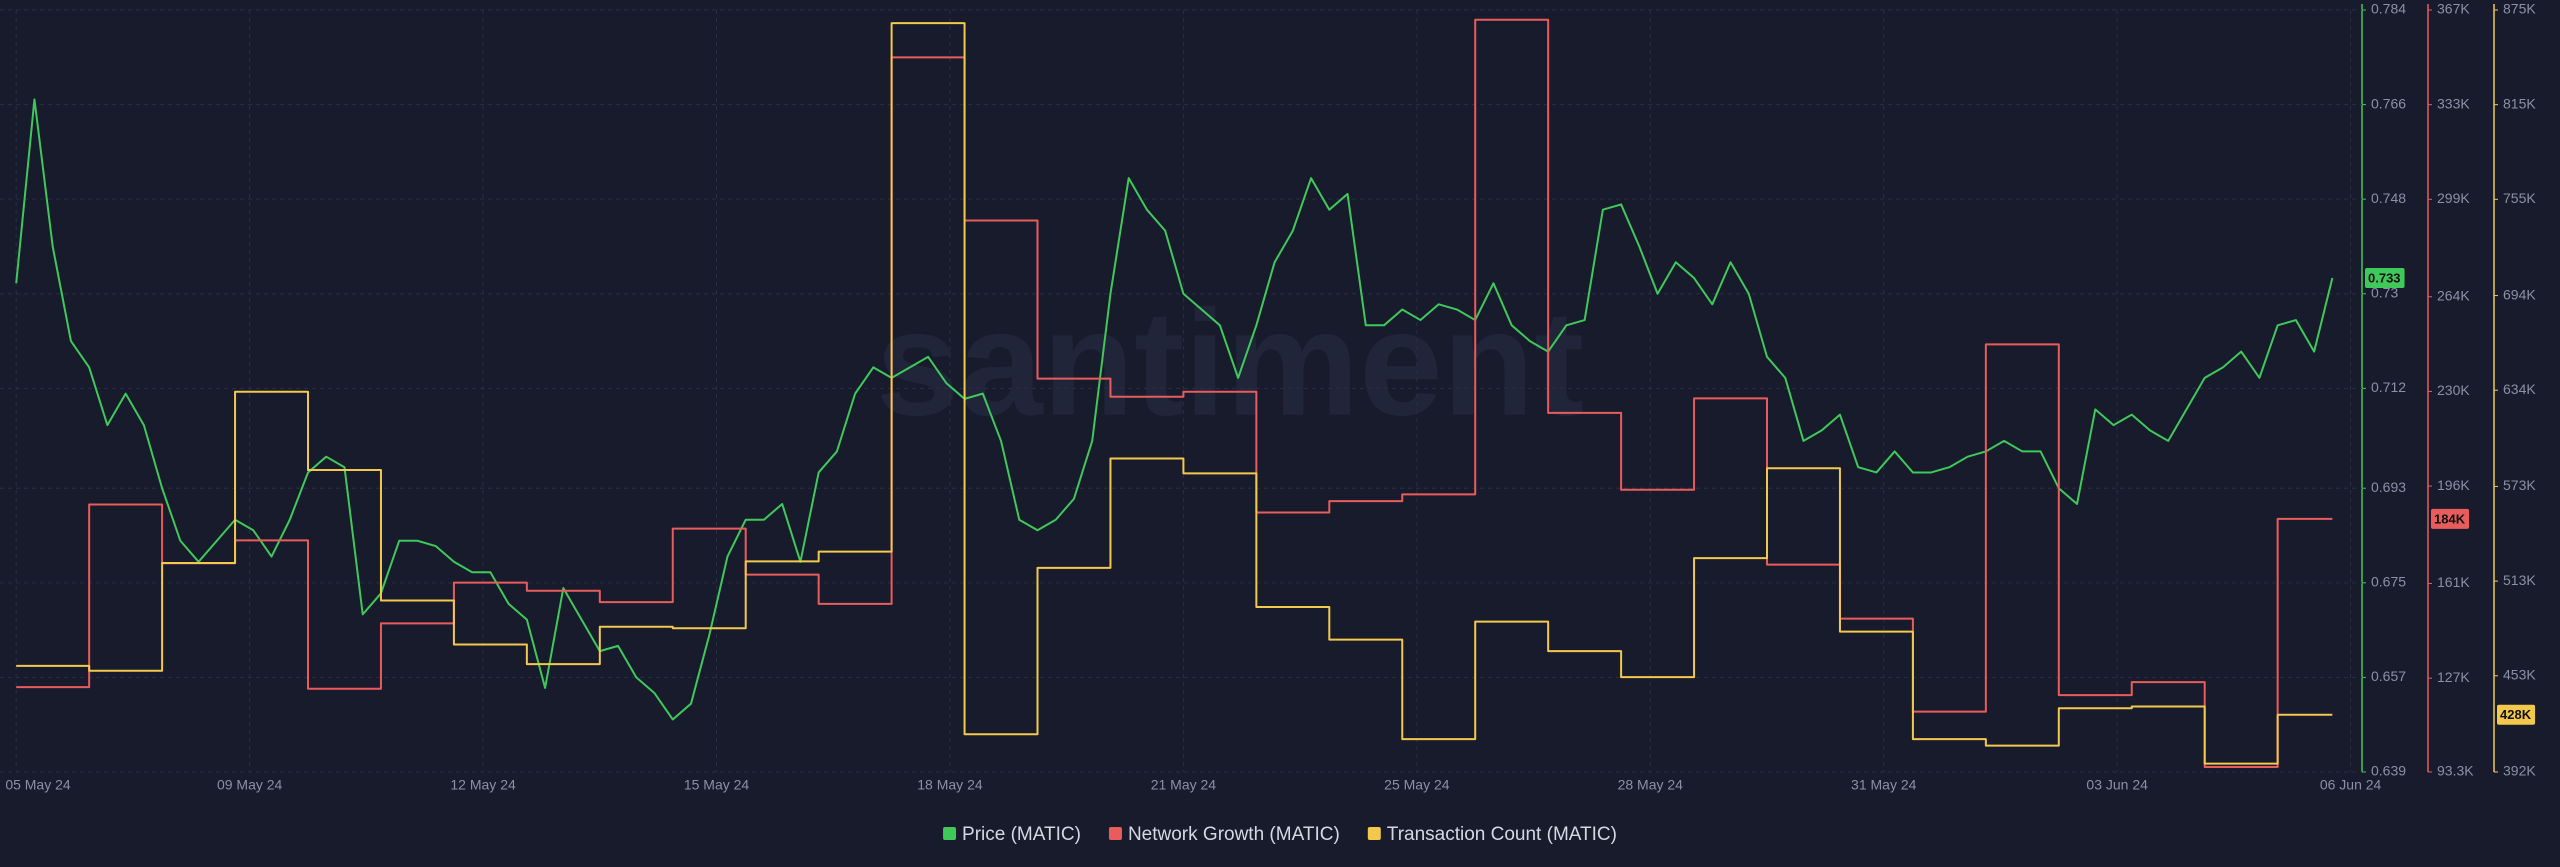 Image resolution: width=2560 pixels, height=867 pixels. What do you see at coordinates (1651, 785) in the screenshot?
I see `x-tick-label: 28 May 24` at bounding box center [1651, 785].